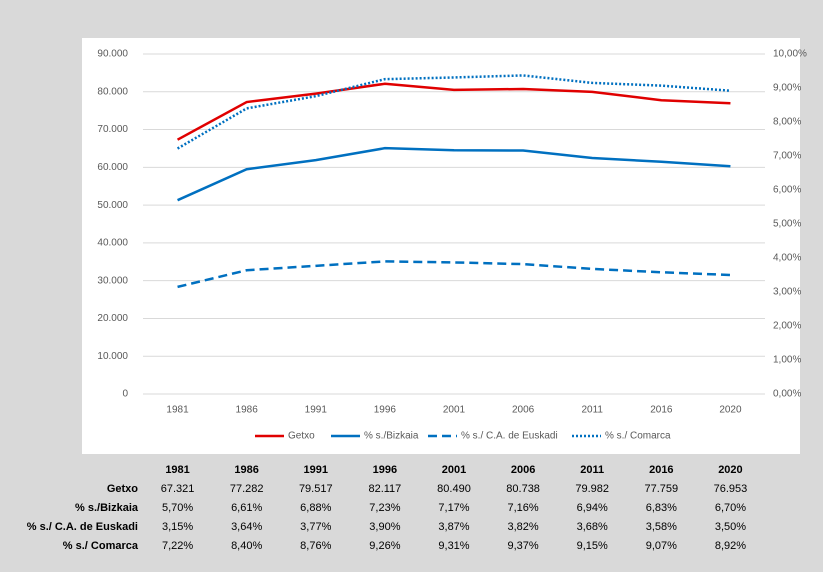 The height and width of the screenshot is (572, 823). Describe the element at coordinates (385, 410) in the screenshot. I see `x-tick-label: 1996` at that location.